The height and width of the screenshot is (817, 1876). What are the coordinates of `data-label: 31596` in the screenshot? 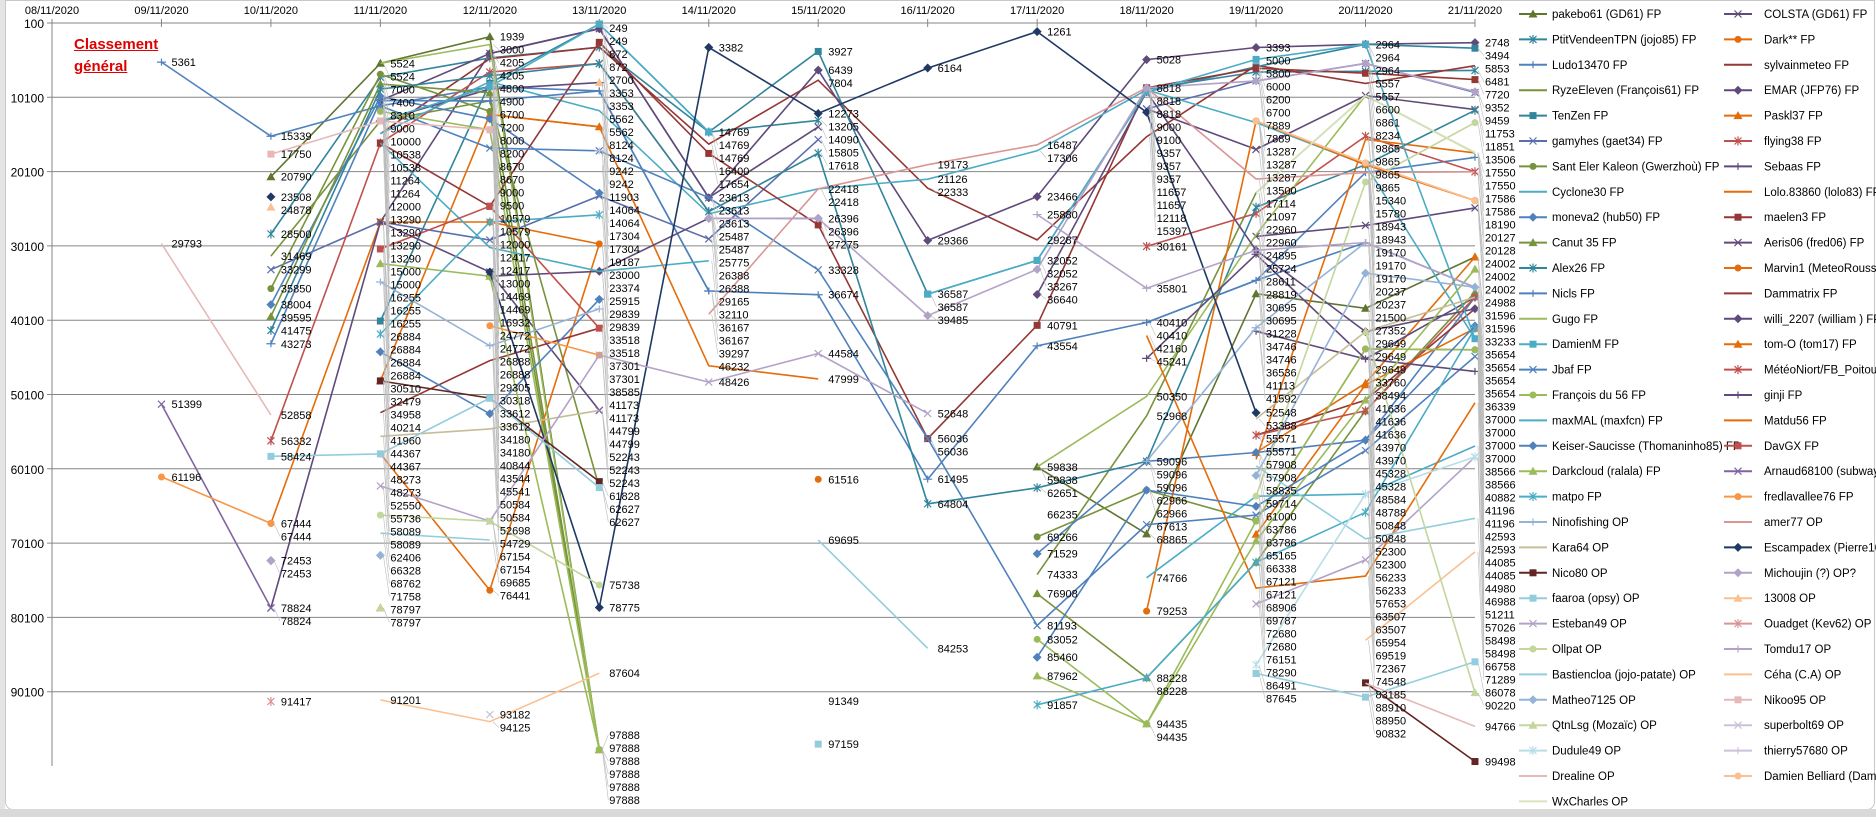 It's located at (1500, 330).